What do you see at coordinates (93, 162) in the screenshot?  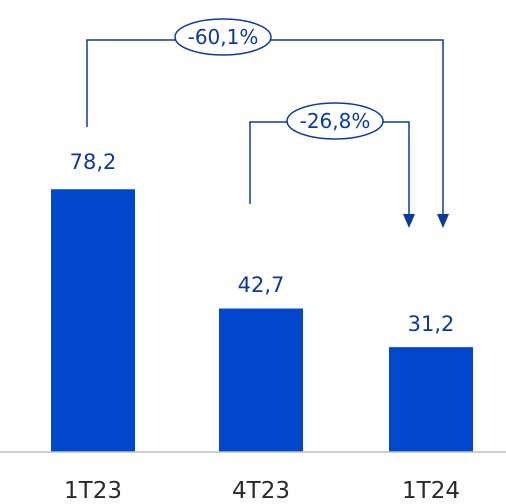 I see `value-label-1T23: 78,2` at bounding box center [93, 162].